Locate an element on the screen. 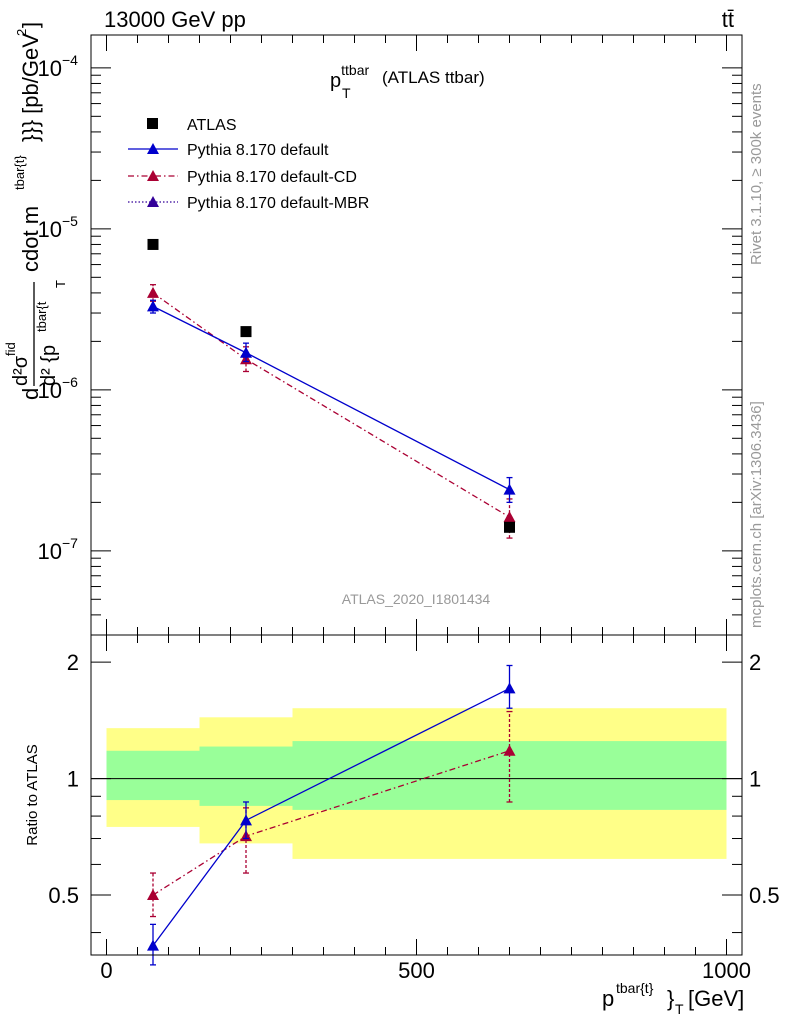 The image size is (786, 1024). ylabel-den: d² {p is located at coordinates (49, 365).